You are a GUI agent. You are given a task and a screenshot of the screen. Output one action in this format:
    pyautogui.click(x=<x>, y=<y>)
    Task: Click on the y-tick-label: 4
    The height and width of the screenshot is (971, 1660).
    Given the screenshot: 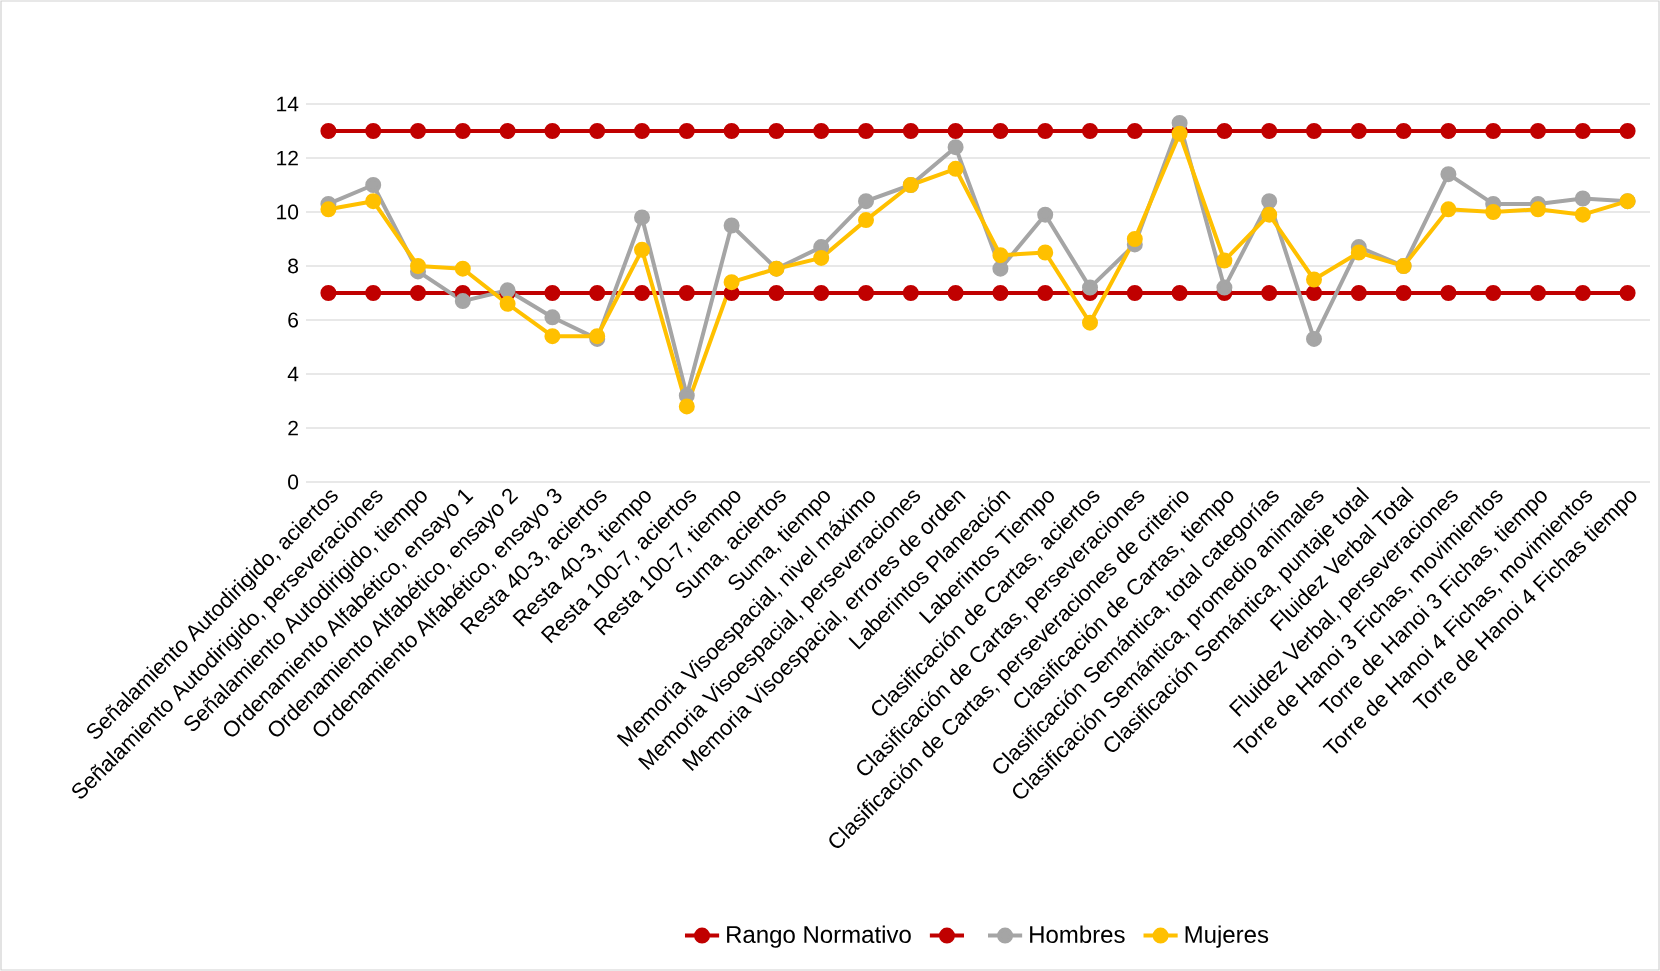 What is the action you would take?
    pyautogui.click(x=293, y=374)
    